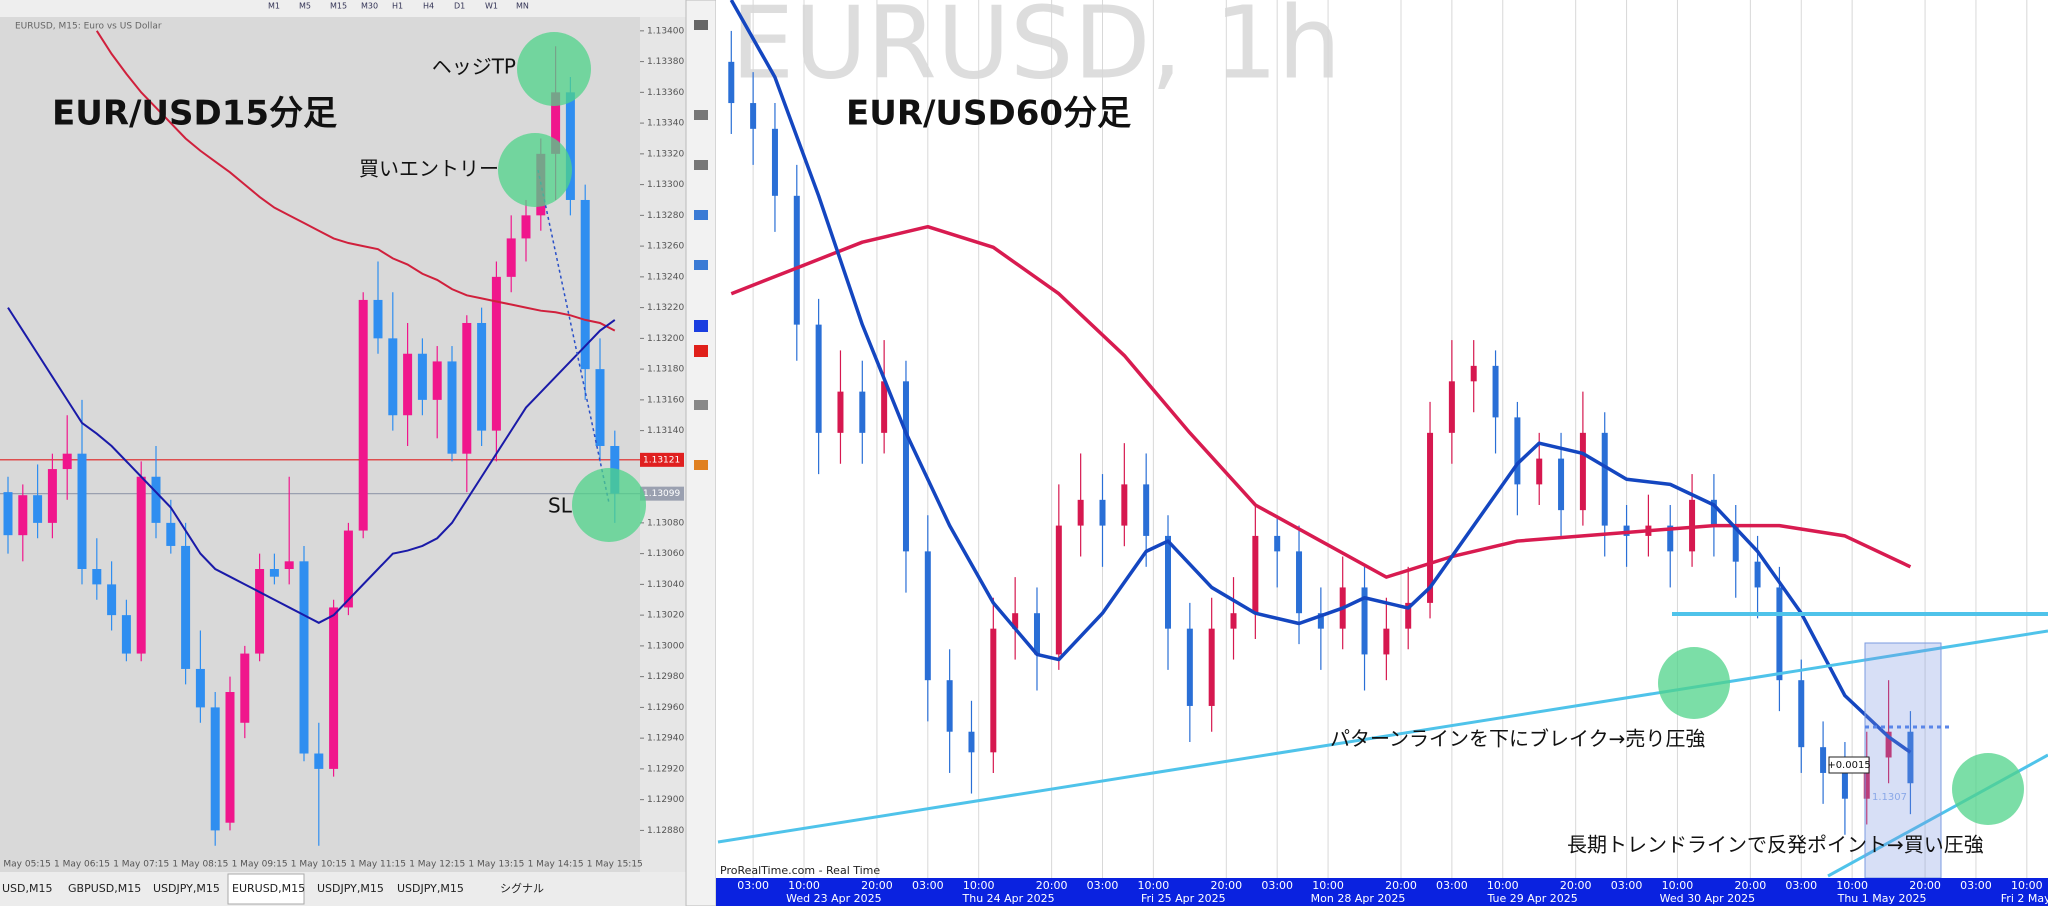  What do you see at coordinates (1882, 898) in the screenshot?
I see `date-tick-label: Thu 1 May 2025` at bounding box center [1882, 898].